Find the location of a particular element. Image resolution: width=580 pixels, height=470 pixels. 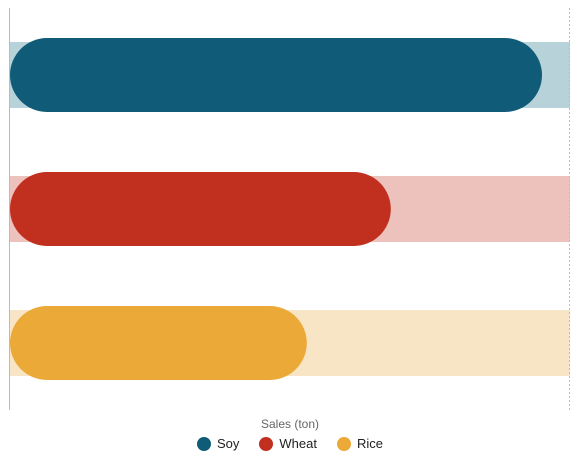

bar-soy is located at coordinates (276, 75).